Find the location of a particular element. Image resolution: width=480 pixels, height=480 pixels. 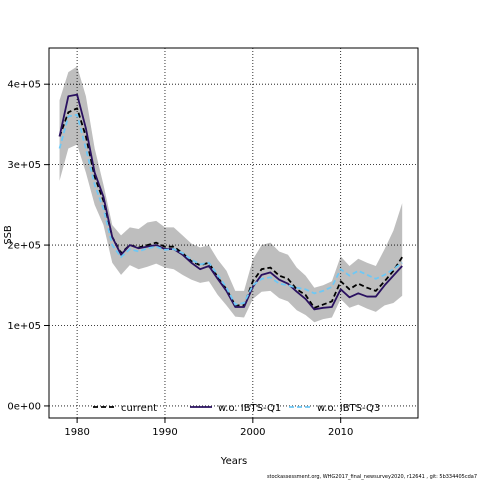

x-axis: 1980 1990 2000 2010 is located at coordinates (208, 428).